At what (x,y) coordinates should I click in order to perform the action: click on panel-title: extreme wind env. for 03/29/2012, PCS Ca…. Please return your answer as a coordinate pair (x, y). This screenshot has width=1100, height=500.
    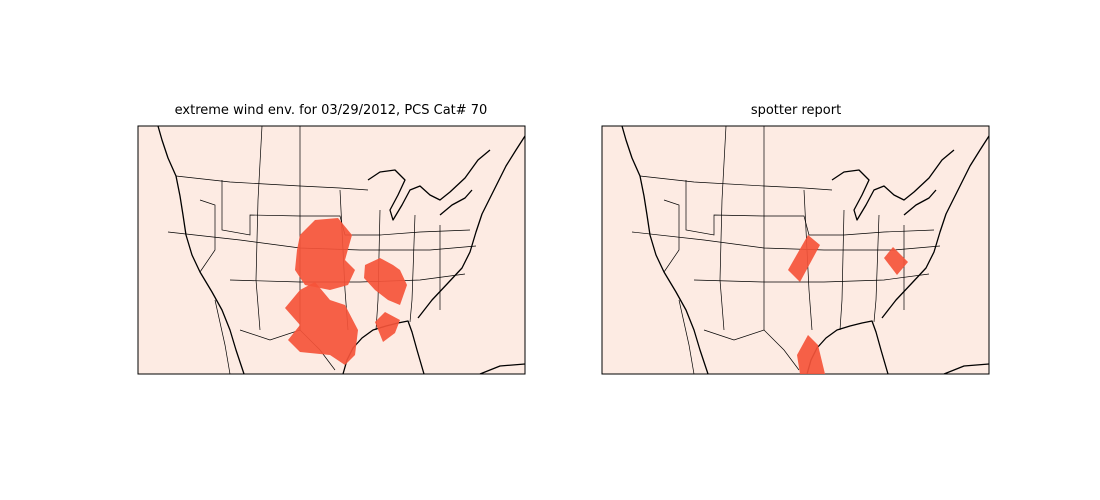
    Looking at the image, I should click on (331, 110).